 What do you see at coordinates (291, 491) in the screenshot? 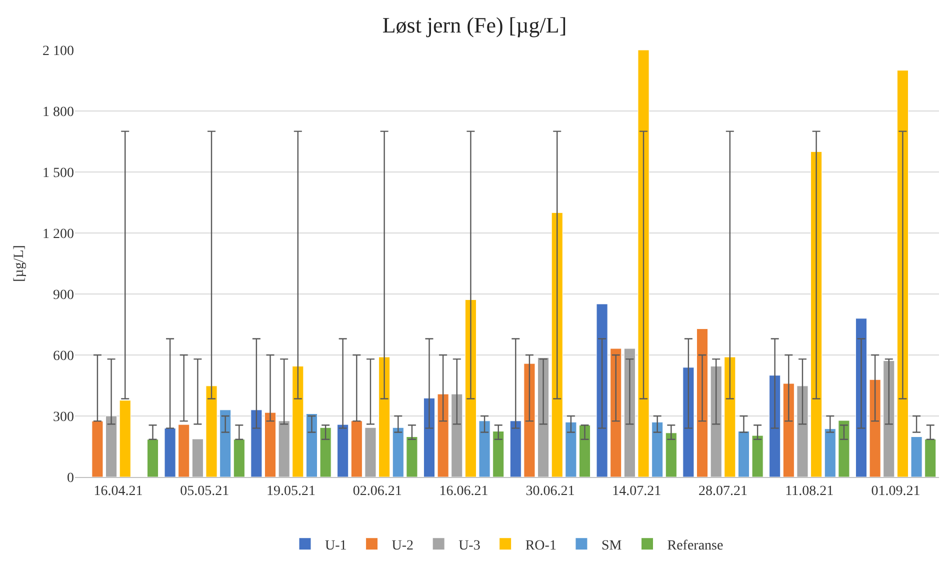
I see `x-tick-label: 19.05.21` at bounding box center [291, 491].